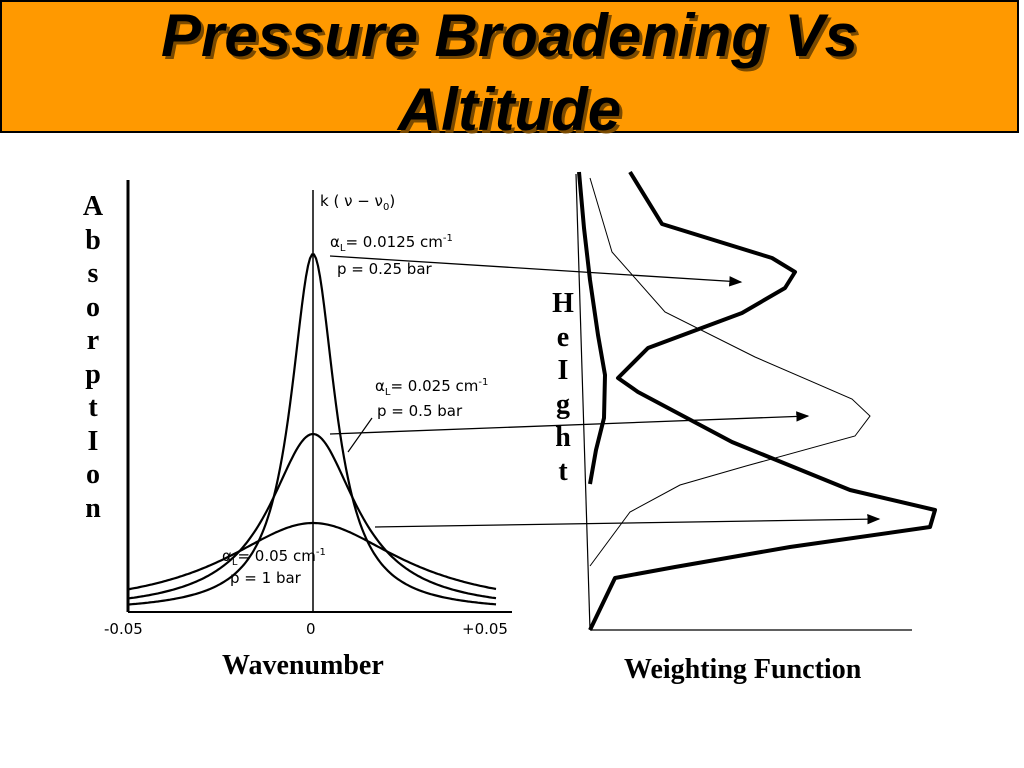  Describe the element at coordinates (563, 303) in the screenshot. I see `height-letter: H` at that location.